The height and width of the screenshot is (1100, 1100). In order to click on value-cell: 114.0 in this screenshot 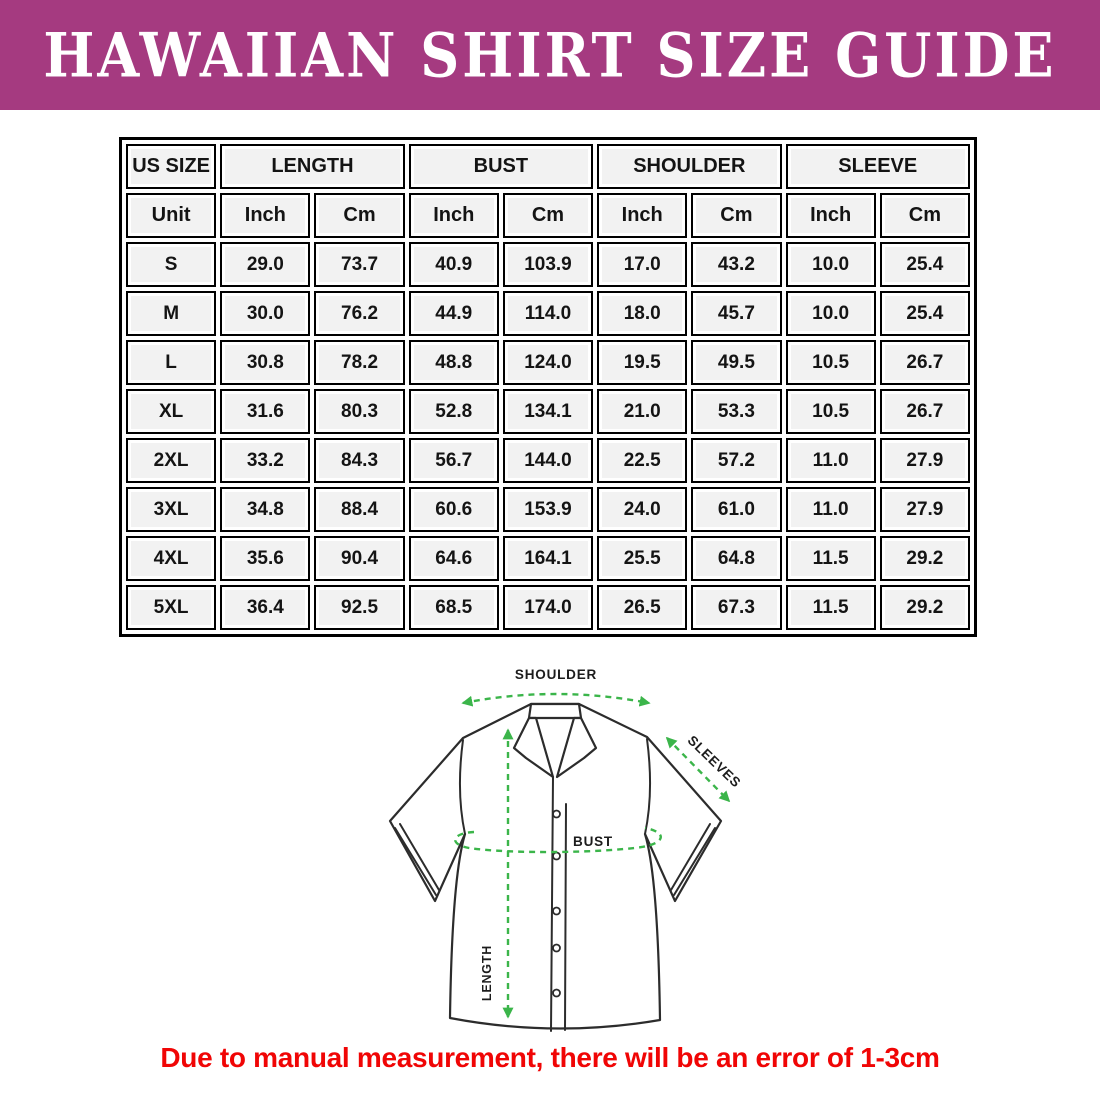, I will do `click(548, 313)`.